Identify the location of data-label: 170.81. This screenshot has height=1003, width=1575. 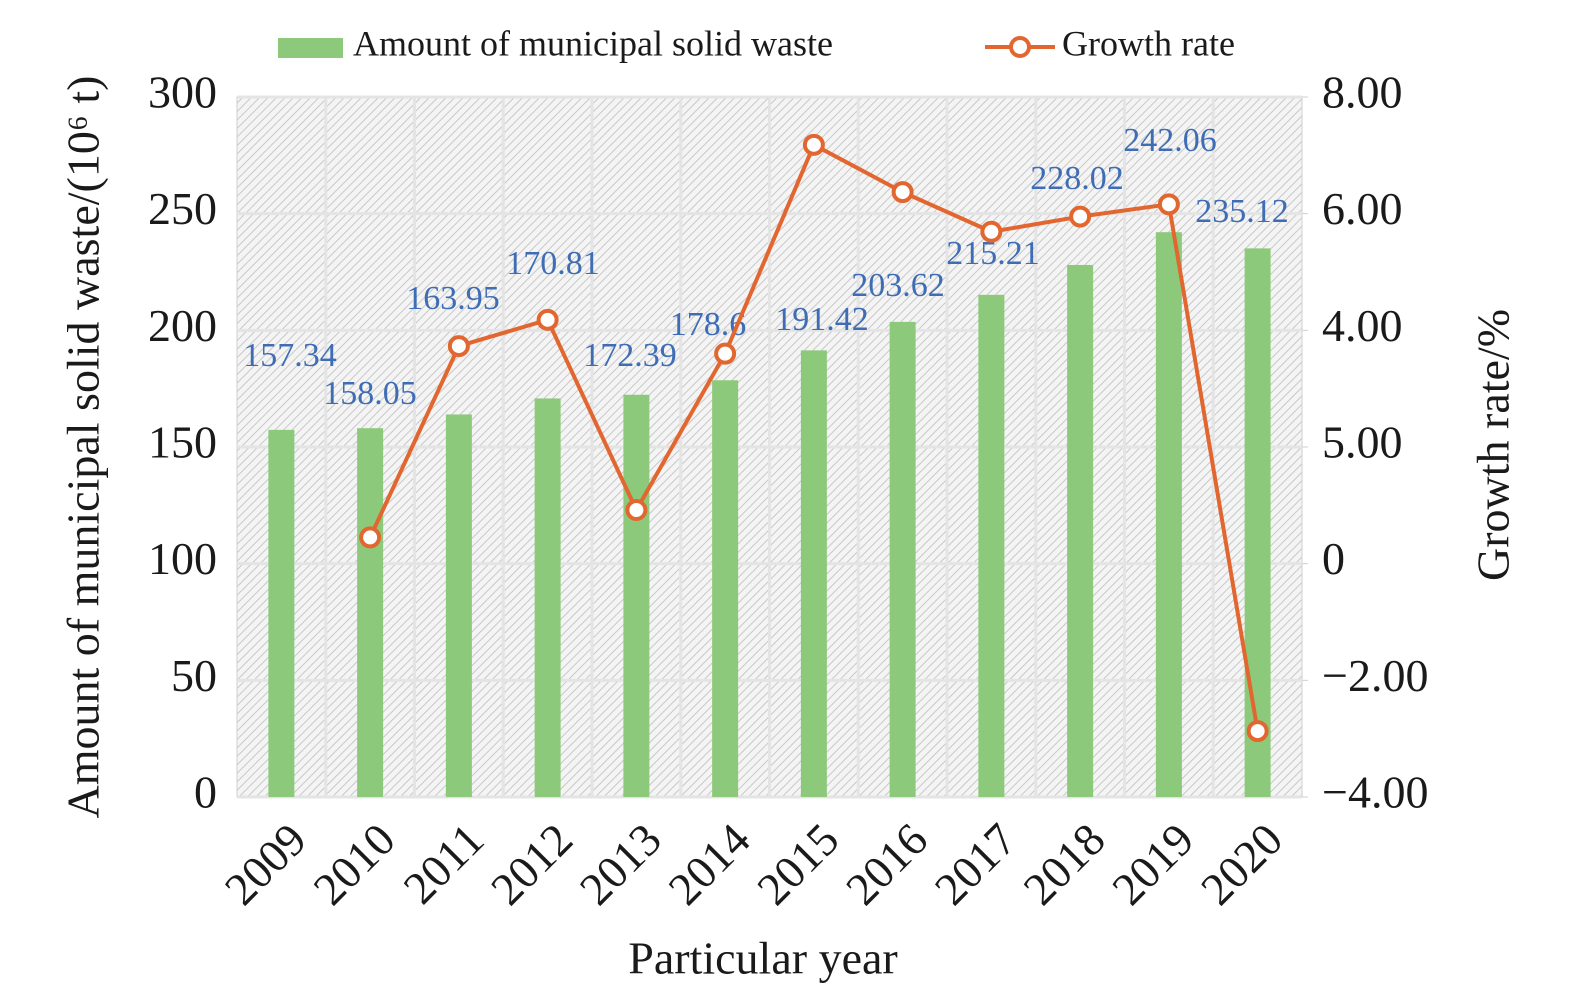
(553, 263).